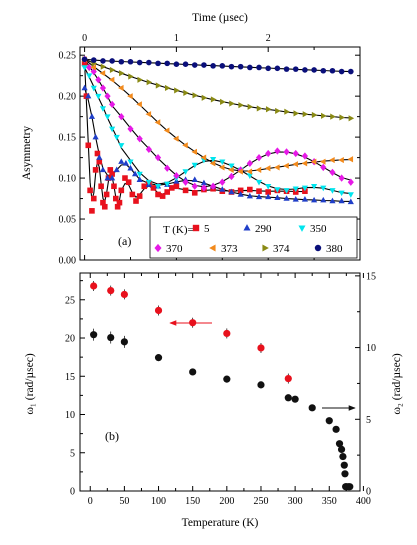 This screenshot has width=417, height=545. What do you see at coordinates (263, 229) in the screenshot?
I see `legend-label: 290` at bounding box center [263, 229].